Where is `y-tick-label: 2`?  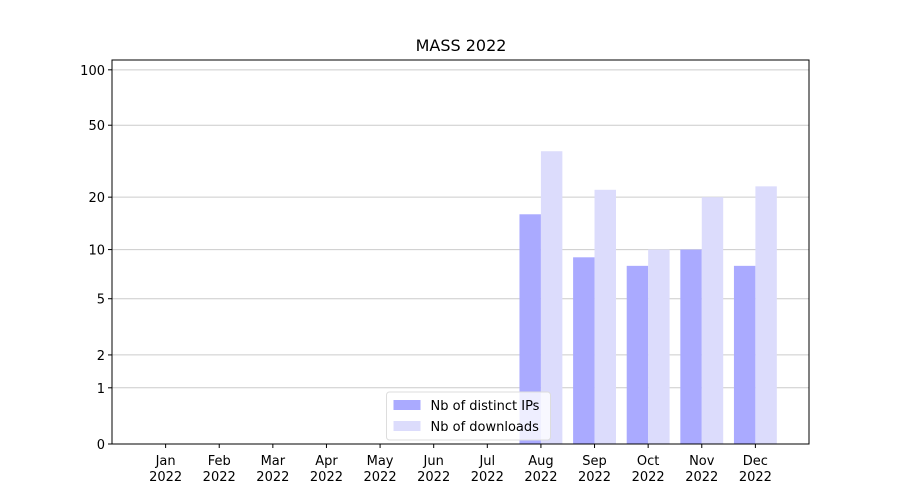 y-tick-label: 2 is located at coordinates (101, 356).